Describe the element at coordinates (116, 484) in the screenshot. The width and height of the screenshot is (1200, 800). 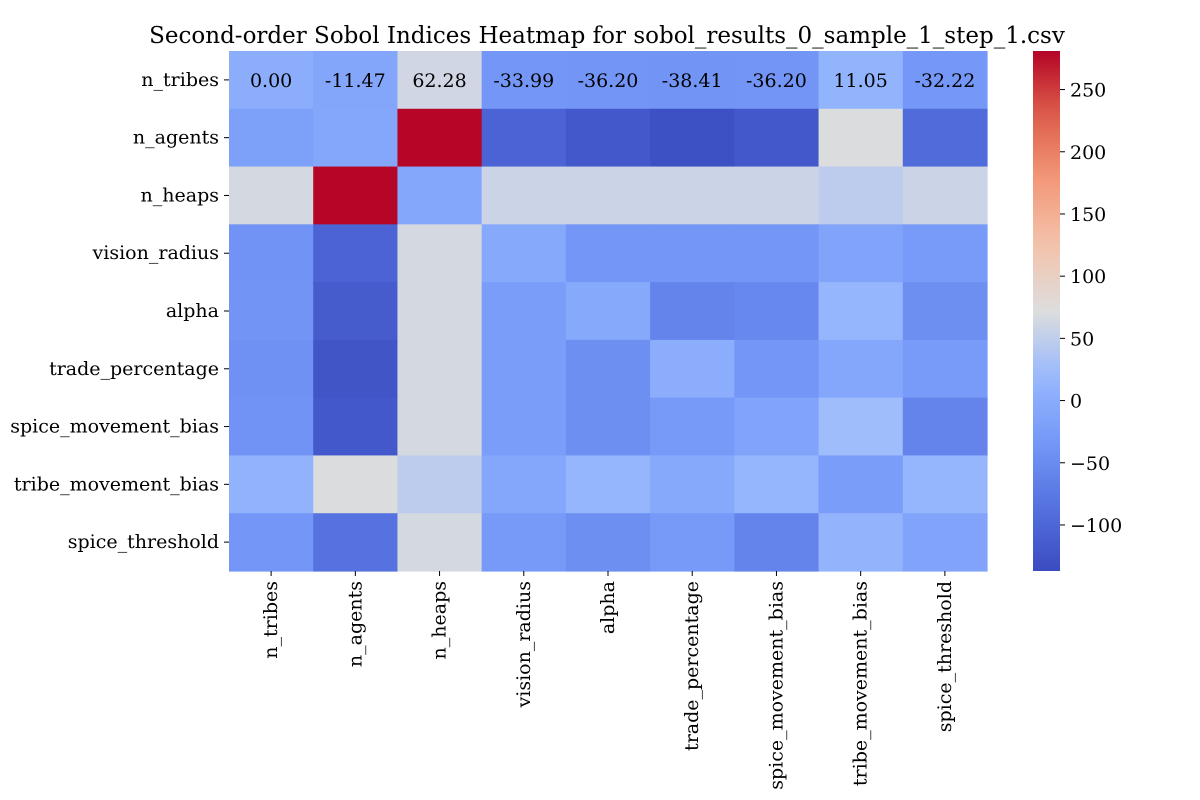
I see `y-tick-label: tribe_movement_bias` at that location.